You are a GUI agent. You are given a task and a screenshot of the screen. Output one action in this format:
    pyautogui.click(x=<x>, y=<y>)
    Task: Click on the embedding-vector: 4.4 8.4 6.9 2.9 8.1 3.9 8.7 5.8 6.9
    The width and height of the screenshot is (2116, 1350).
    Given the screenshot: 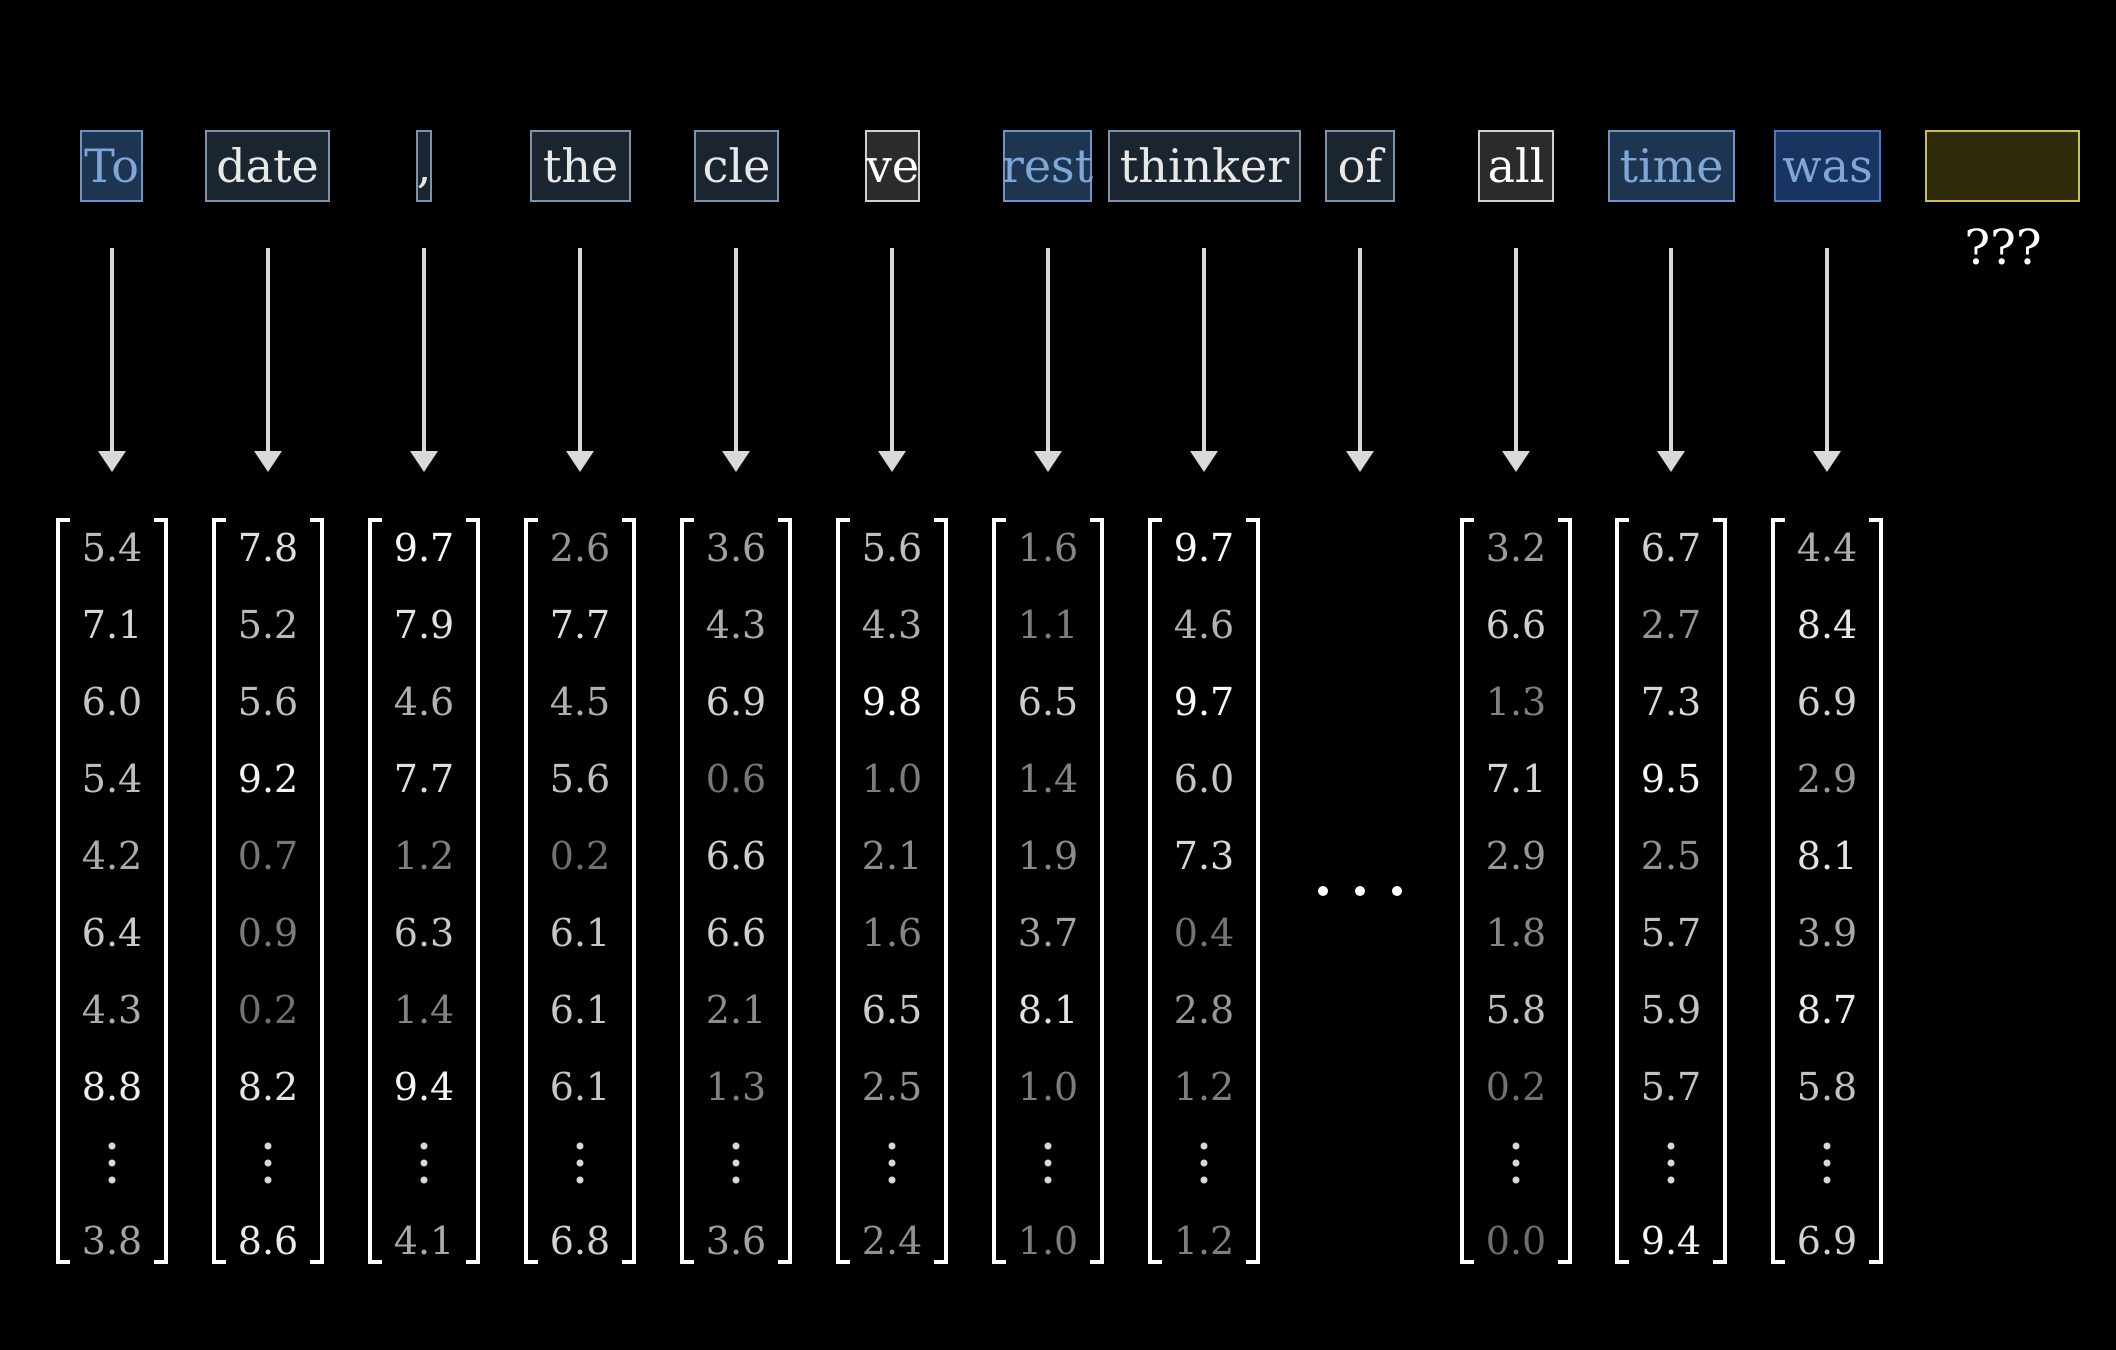 What is the action you would take?
    pyautogui.click(x=1827, y=891)
    